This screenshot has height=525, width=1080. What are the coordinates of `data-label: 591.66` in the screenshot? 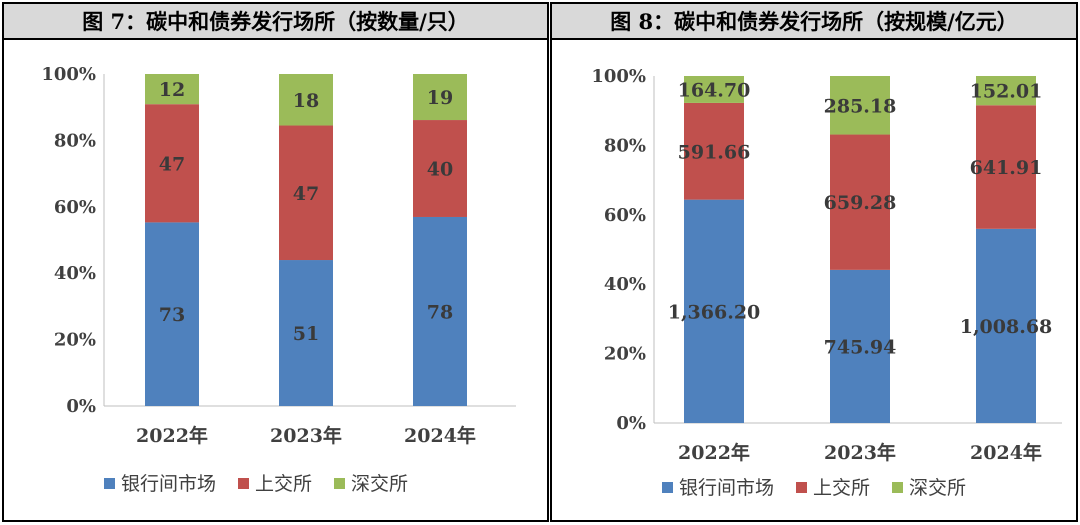 It's located at (714, 152).